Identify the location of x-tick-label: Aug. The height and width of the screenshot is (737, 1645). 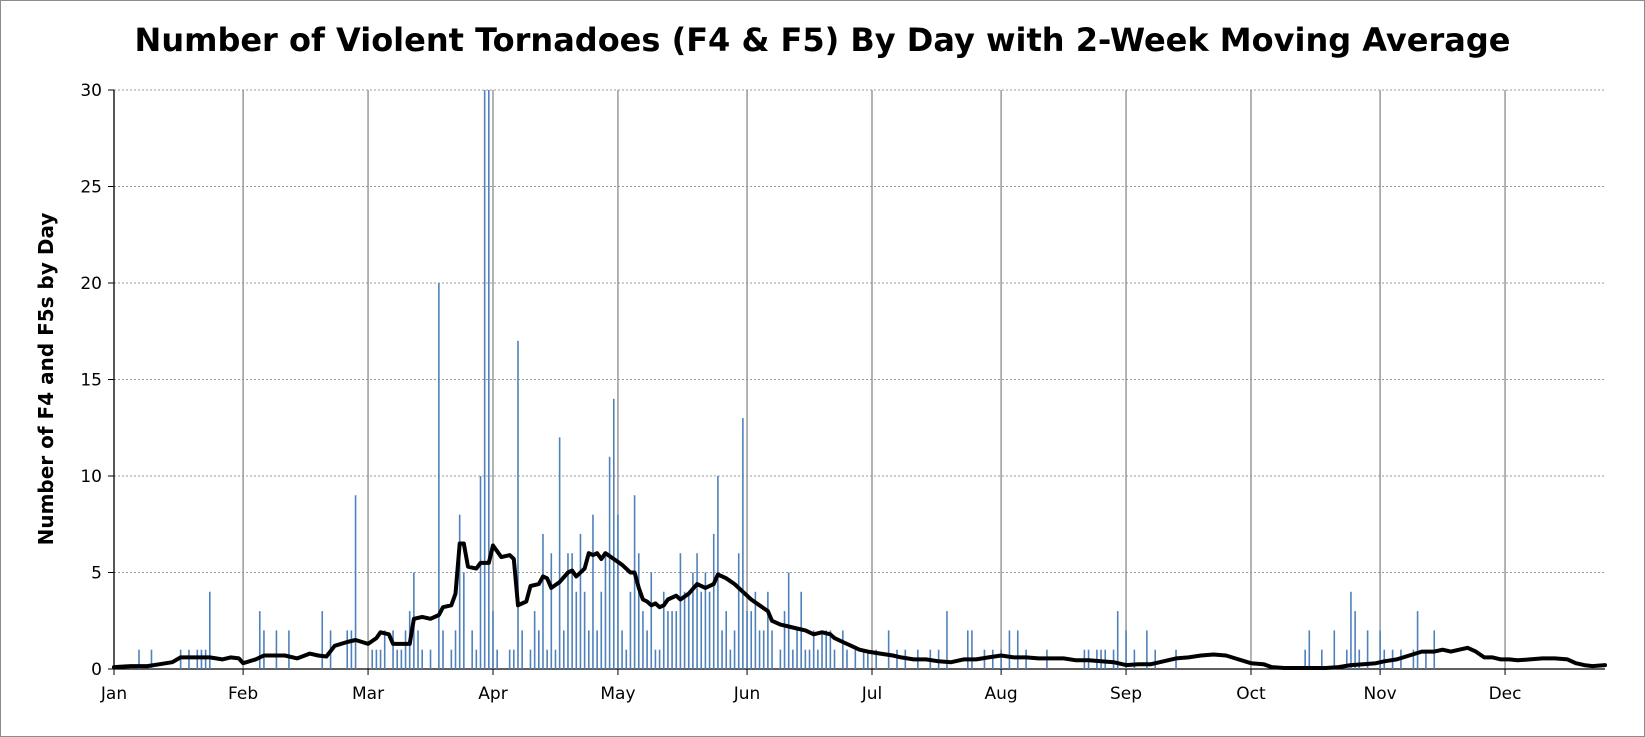
(1001, 694).